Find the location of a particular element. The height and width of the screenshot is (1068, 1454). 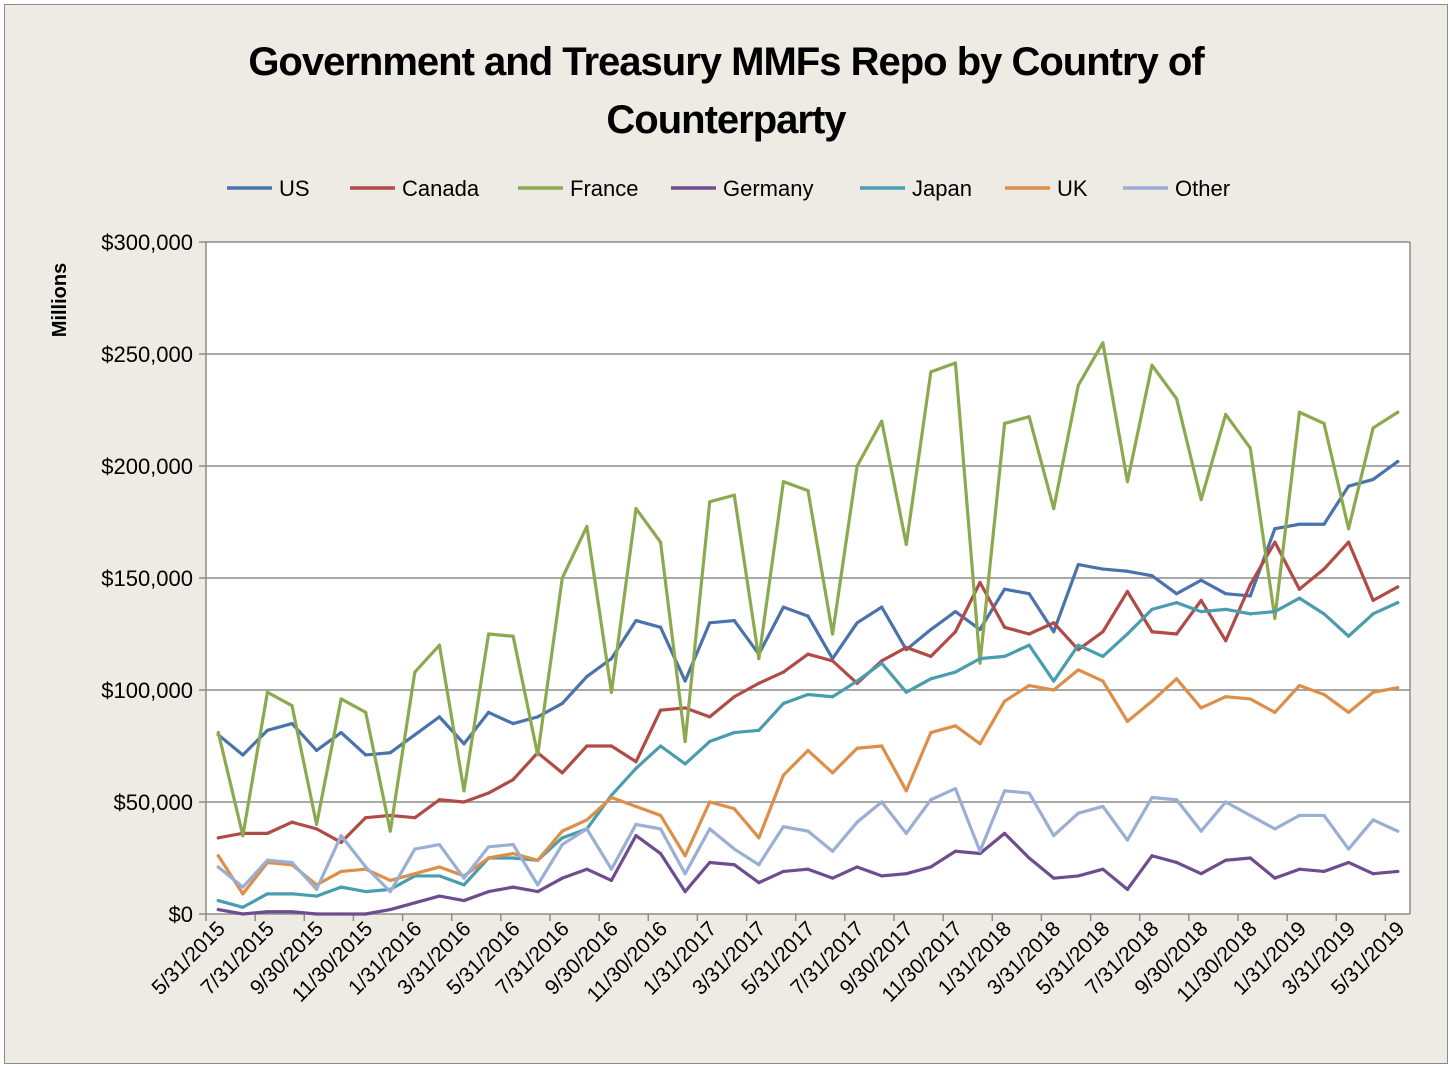

series-other is located at coordinates (808, 840).